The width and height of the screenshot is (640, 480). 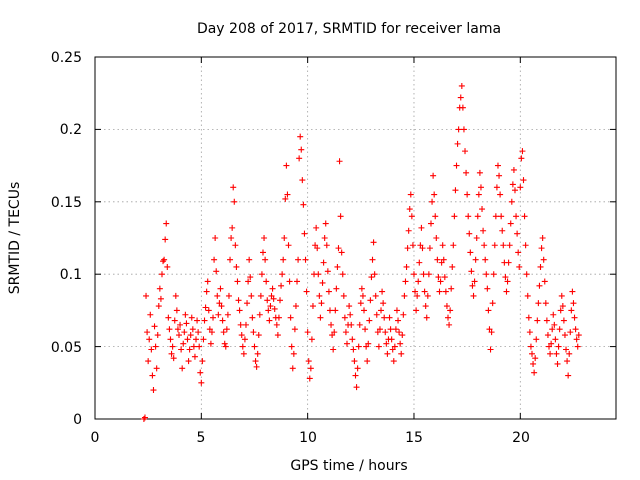 What do you see at coordinates (66, 203) in the screenshot?
I see `y-tick-label: 0.15` at bounding box center [66, 203].